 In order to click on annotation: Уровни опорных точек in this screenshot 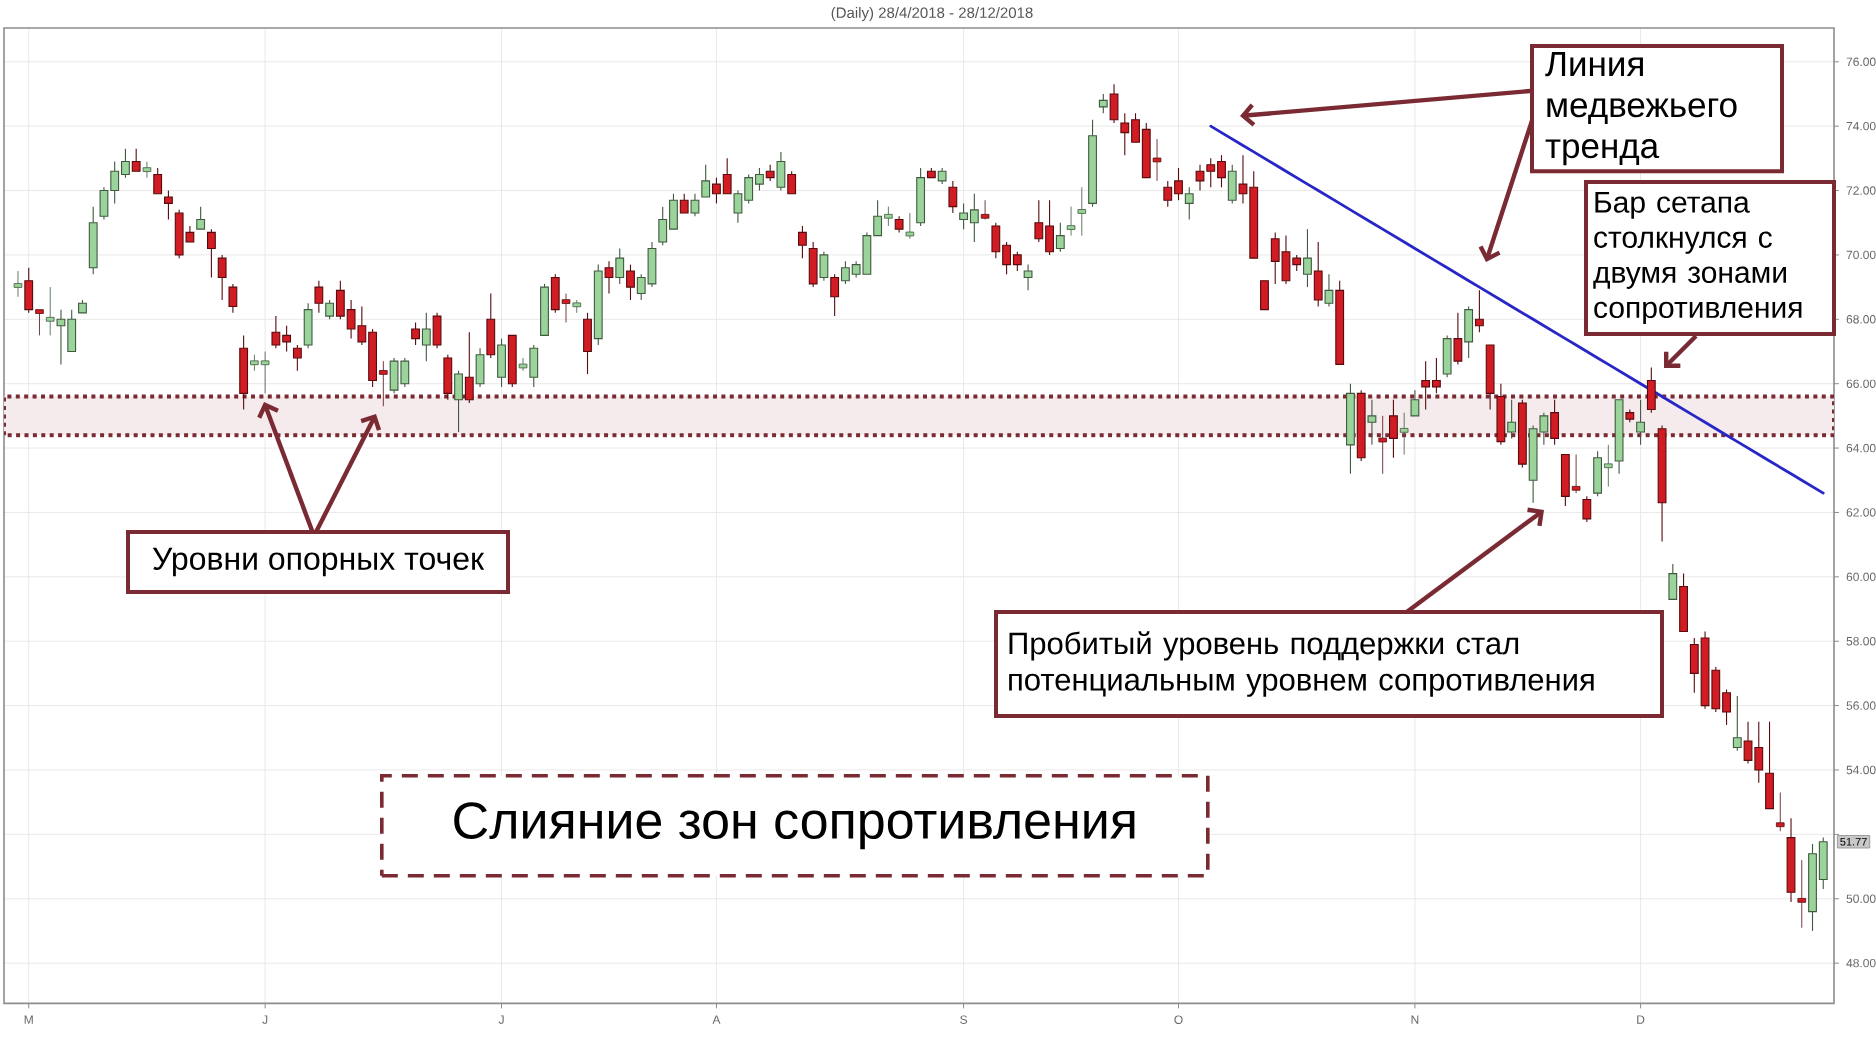, I will do `click(318, 562)`.